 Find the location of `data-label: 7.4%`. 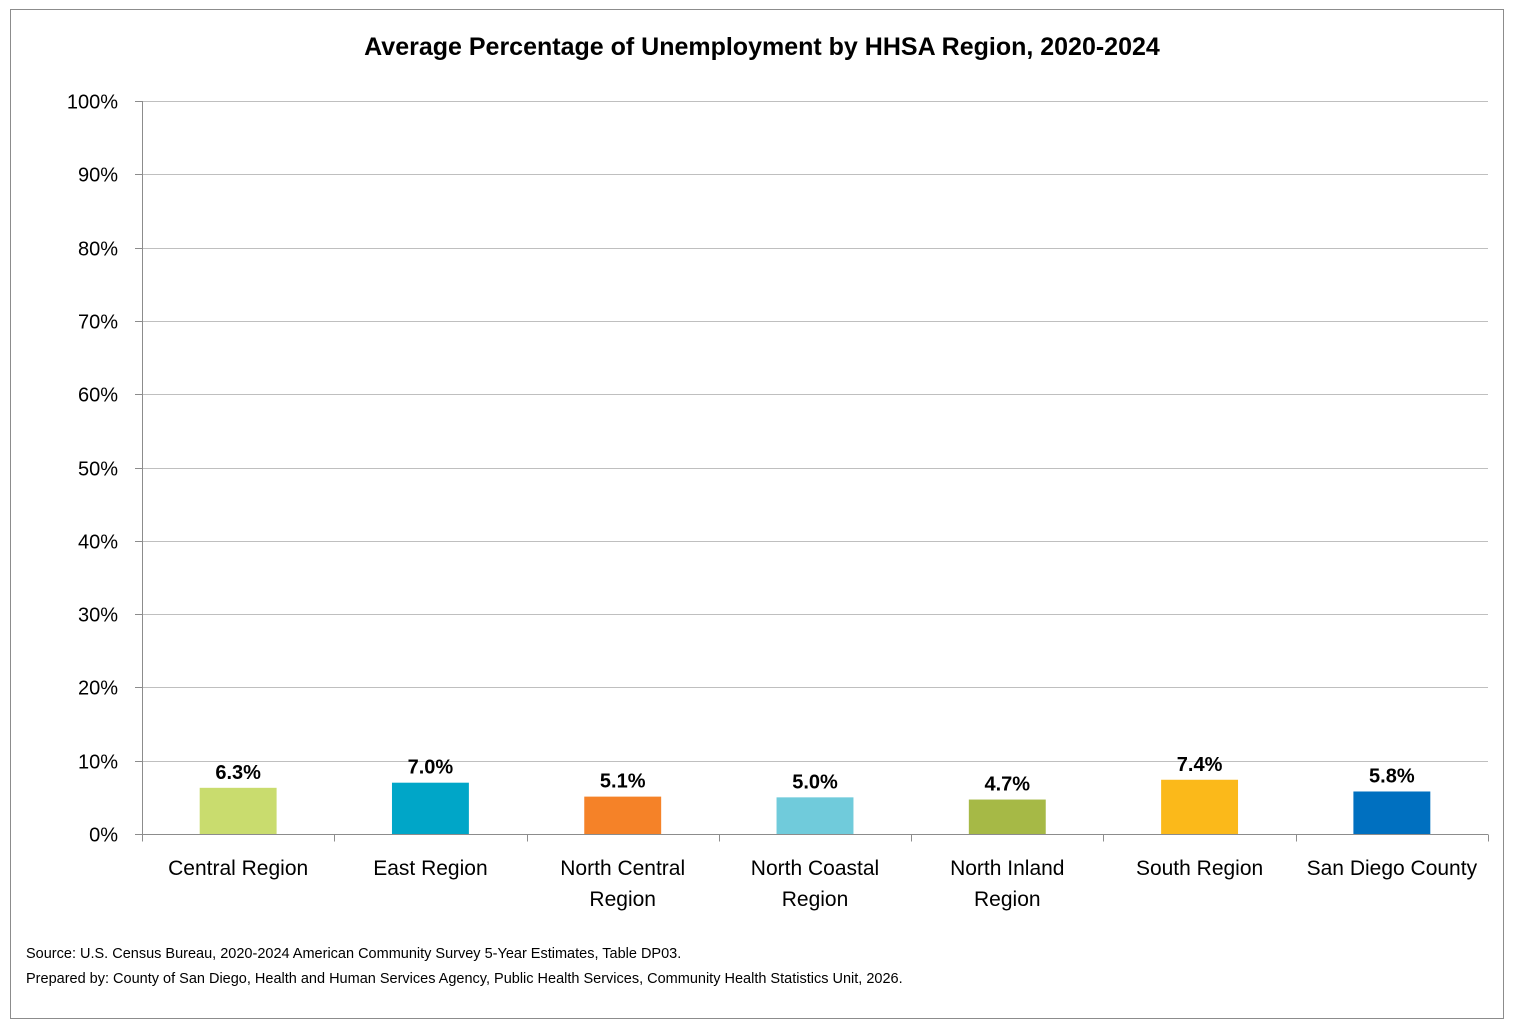

data-label: 7.4% is located at coordinates (1200, 765).